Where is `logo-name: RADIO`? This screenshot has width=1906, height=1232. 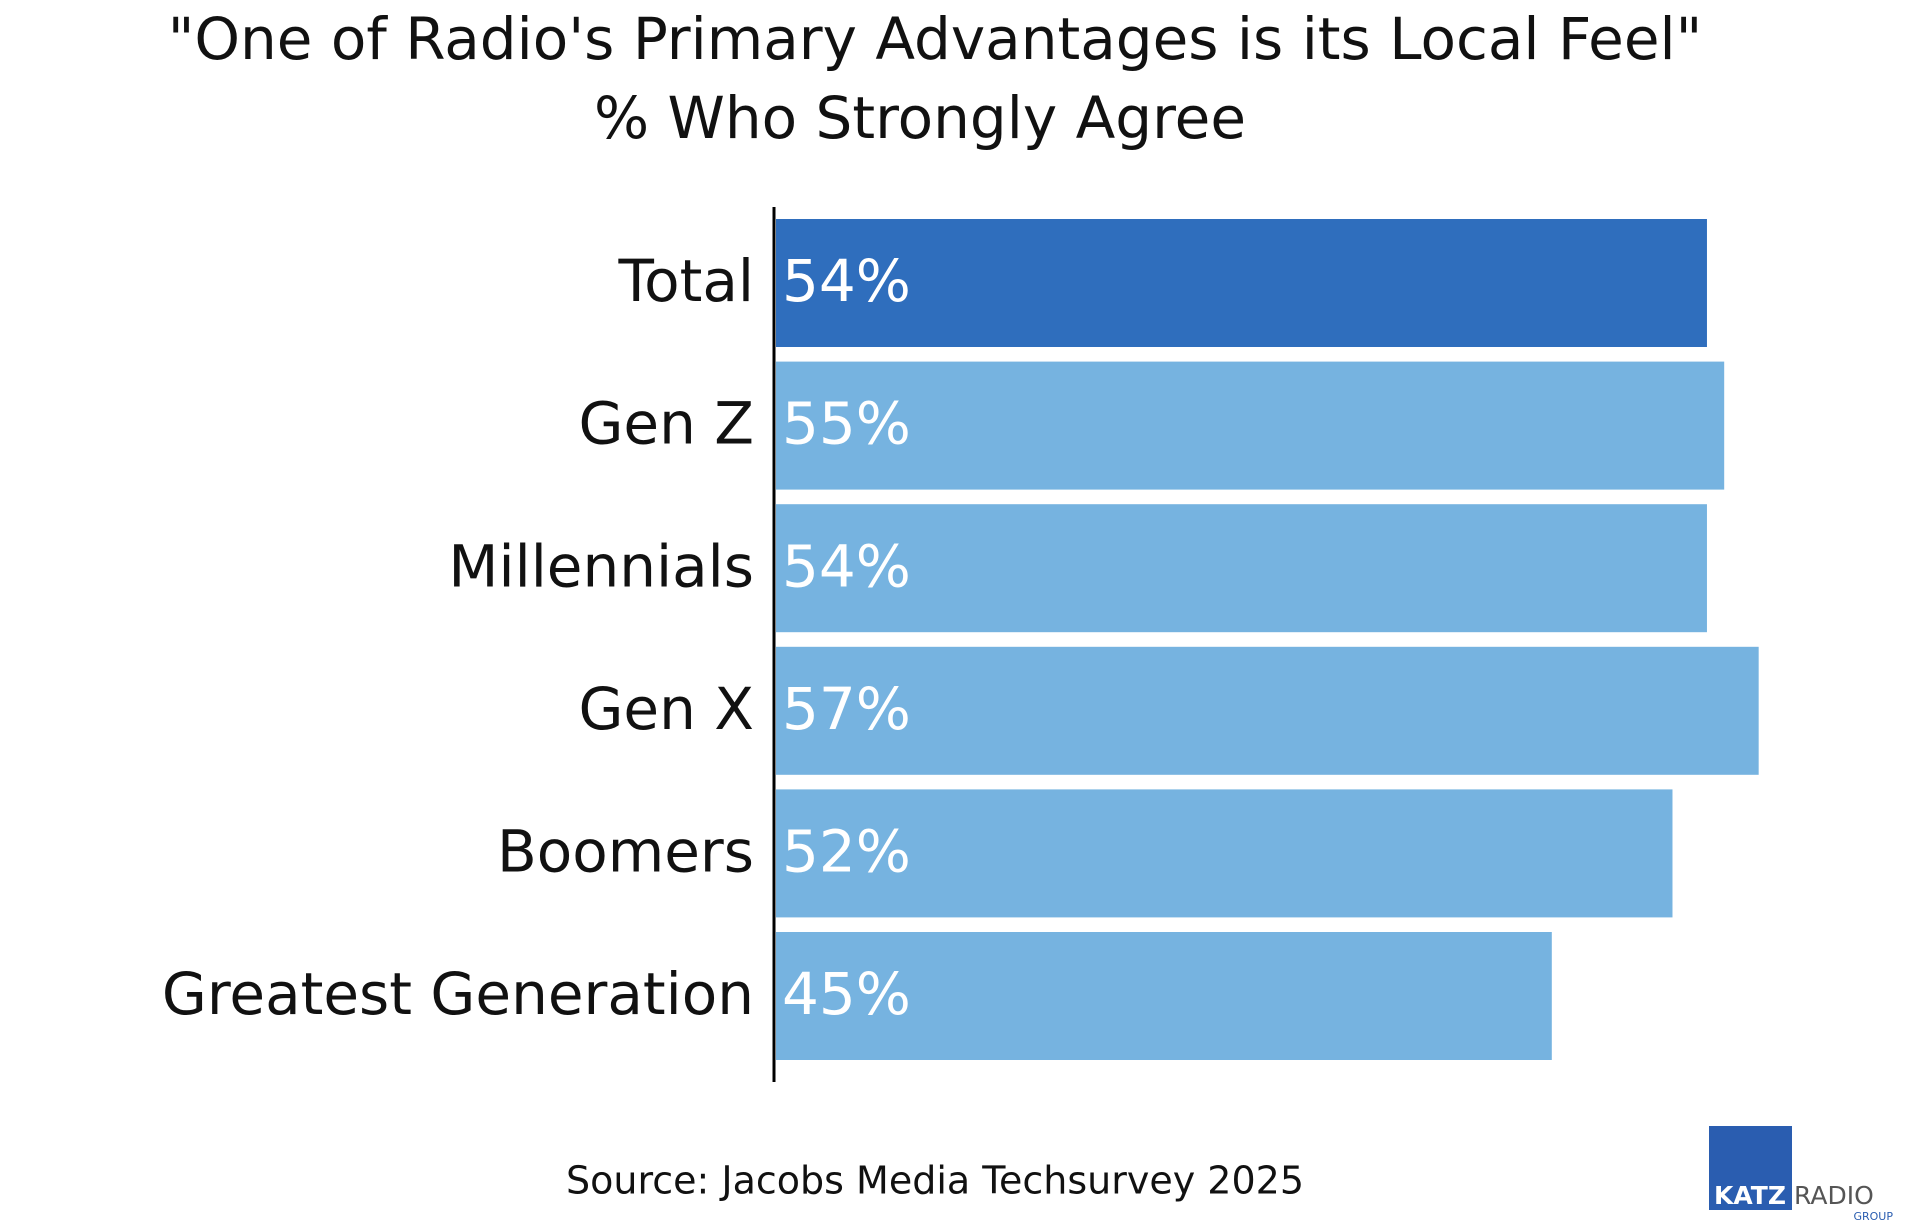
logo-name: RADIO is located at coordinates (1834, 1195).